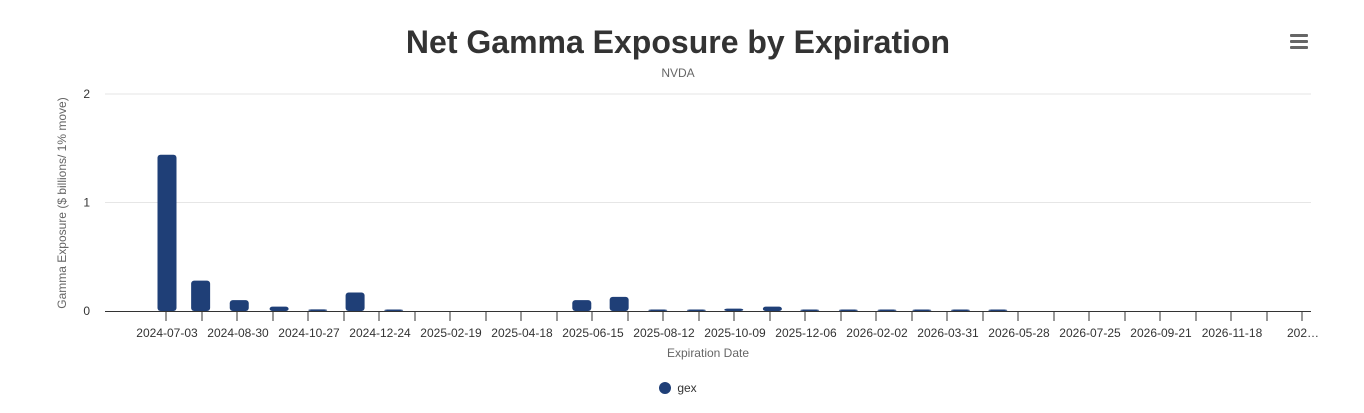 This screenshot has width=1364, height=413. Describe the element at coordinates (86, 311) in the screenshot. I see `y-tick-label: 0` at that location.